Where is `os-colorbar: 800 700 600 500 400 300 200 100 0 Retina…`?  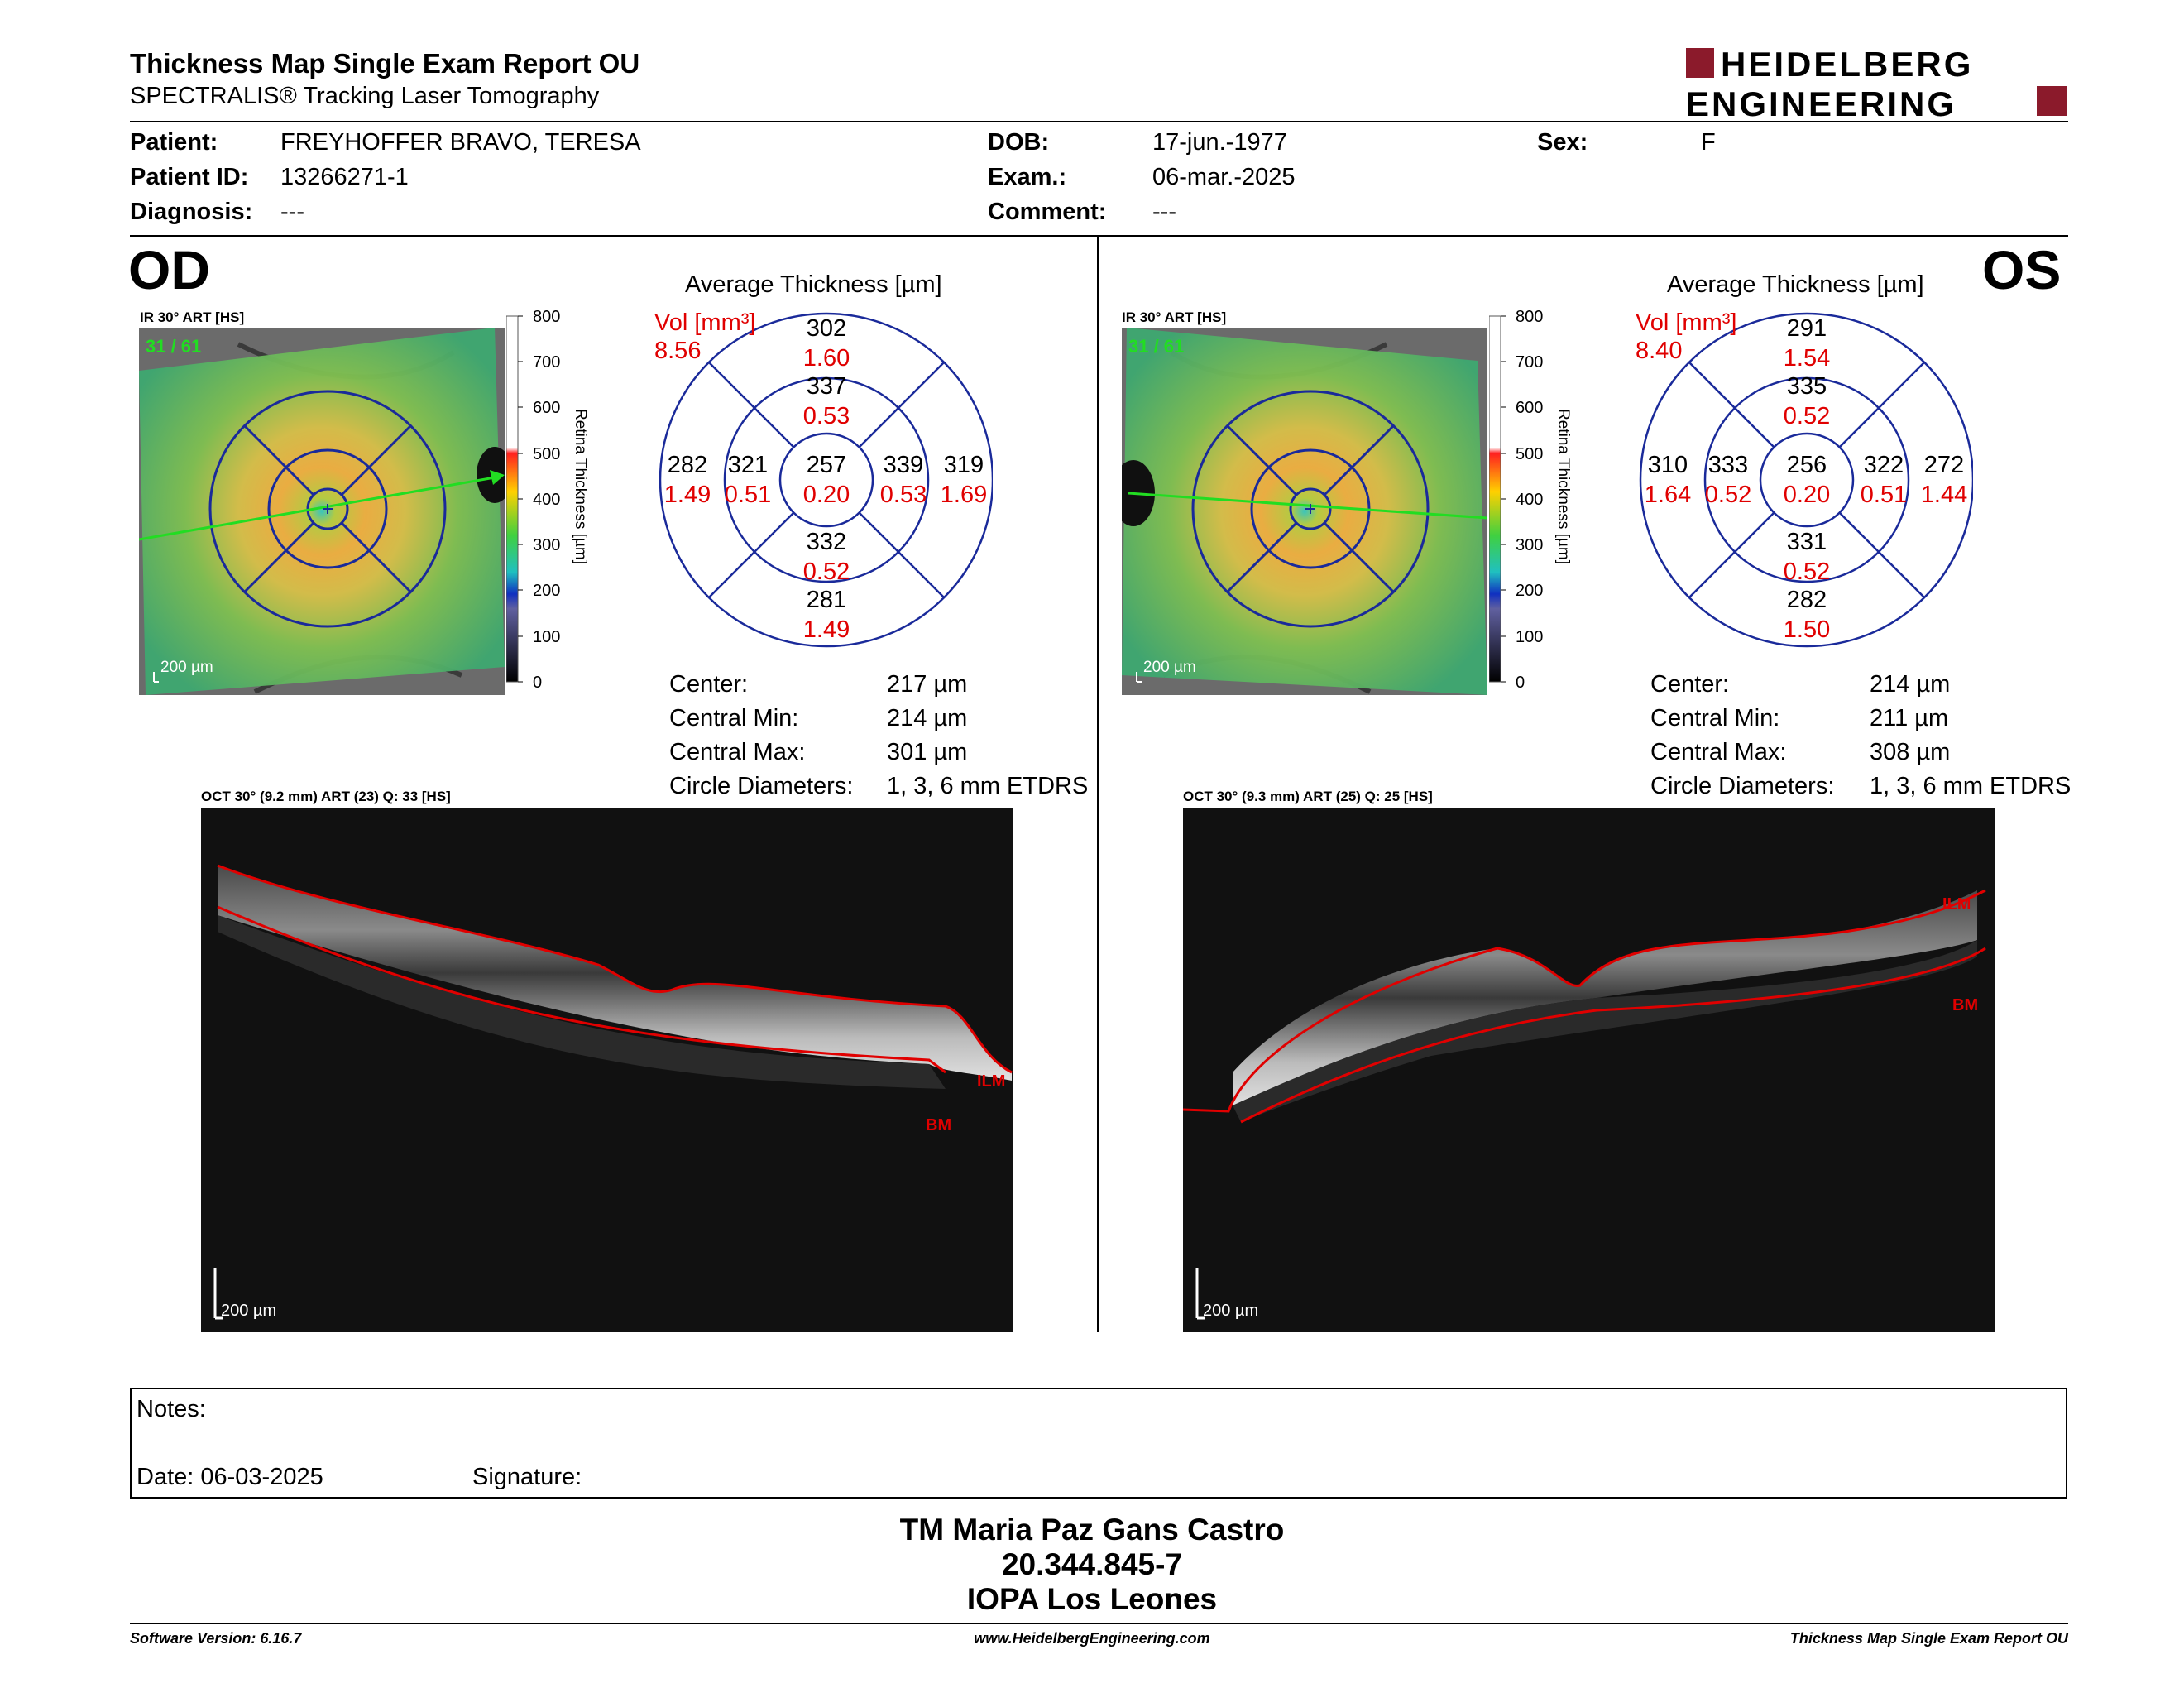
os-colorbar: 800 700 600 500 400 300 200 100 0 Retina… is located at coordinates (1530, 500).